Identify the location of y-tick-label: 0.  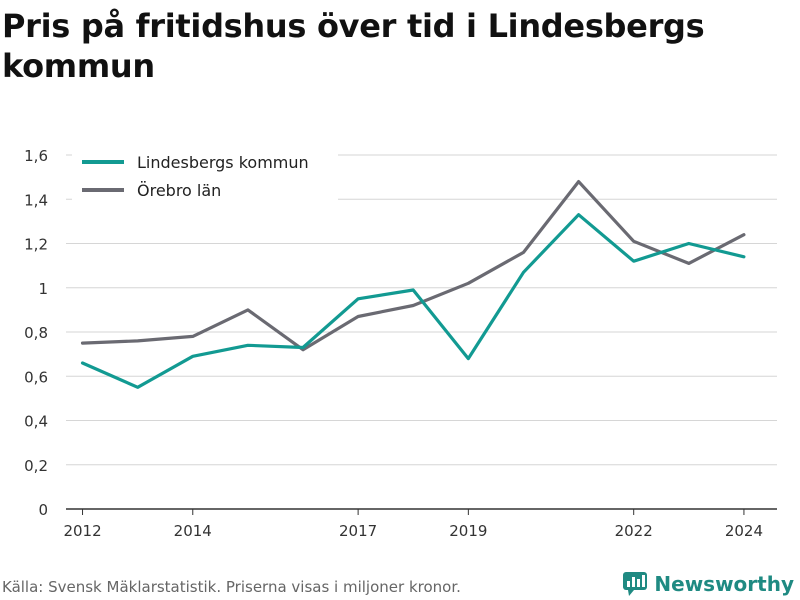
(43, 510).